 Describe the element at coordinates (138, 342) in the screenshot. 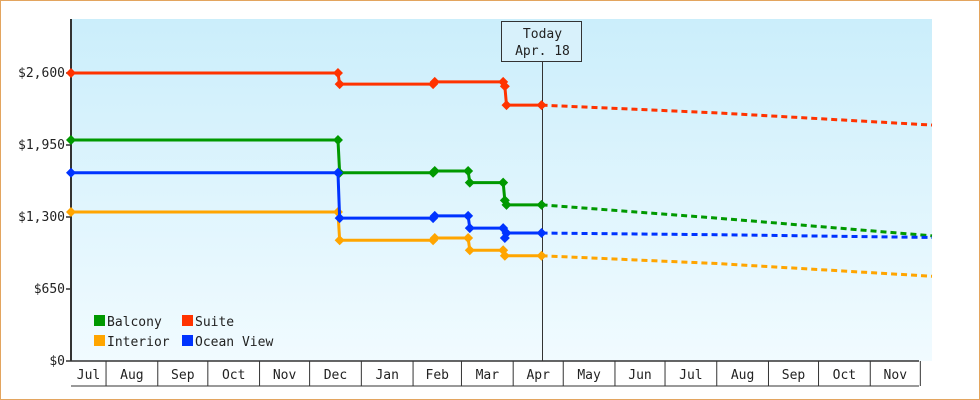

I see `legend-label: Interior` at that location.